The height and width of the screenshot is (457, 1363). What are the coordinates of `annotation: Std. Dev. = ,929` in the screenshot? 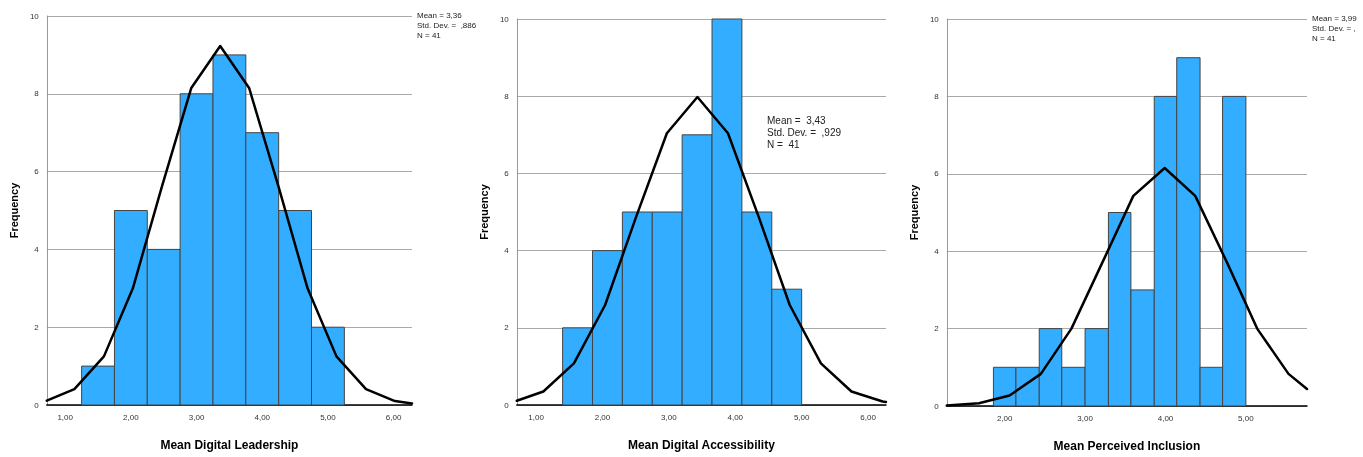 It's located at (804, 132).